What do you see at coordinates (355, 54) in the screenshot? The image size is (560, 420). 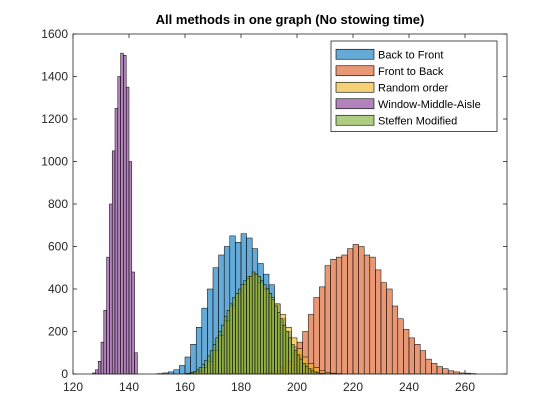 I see `legend-swatch-back-to-front` at bounding box center [355, 54].